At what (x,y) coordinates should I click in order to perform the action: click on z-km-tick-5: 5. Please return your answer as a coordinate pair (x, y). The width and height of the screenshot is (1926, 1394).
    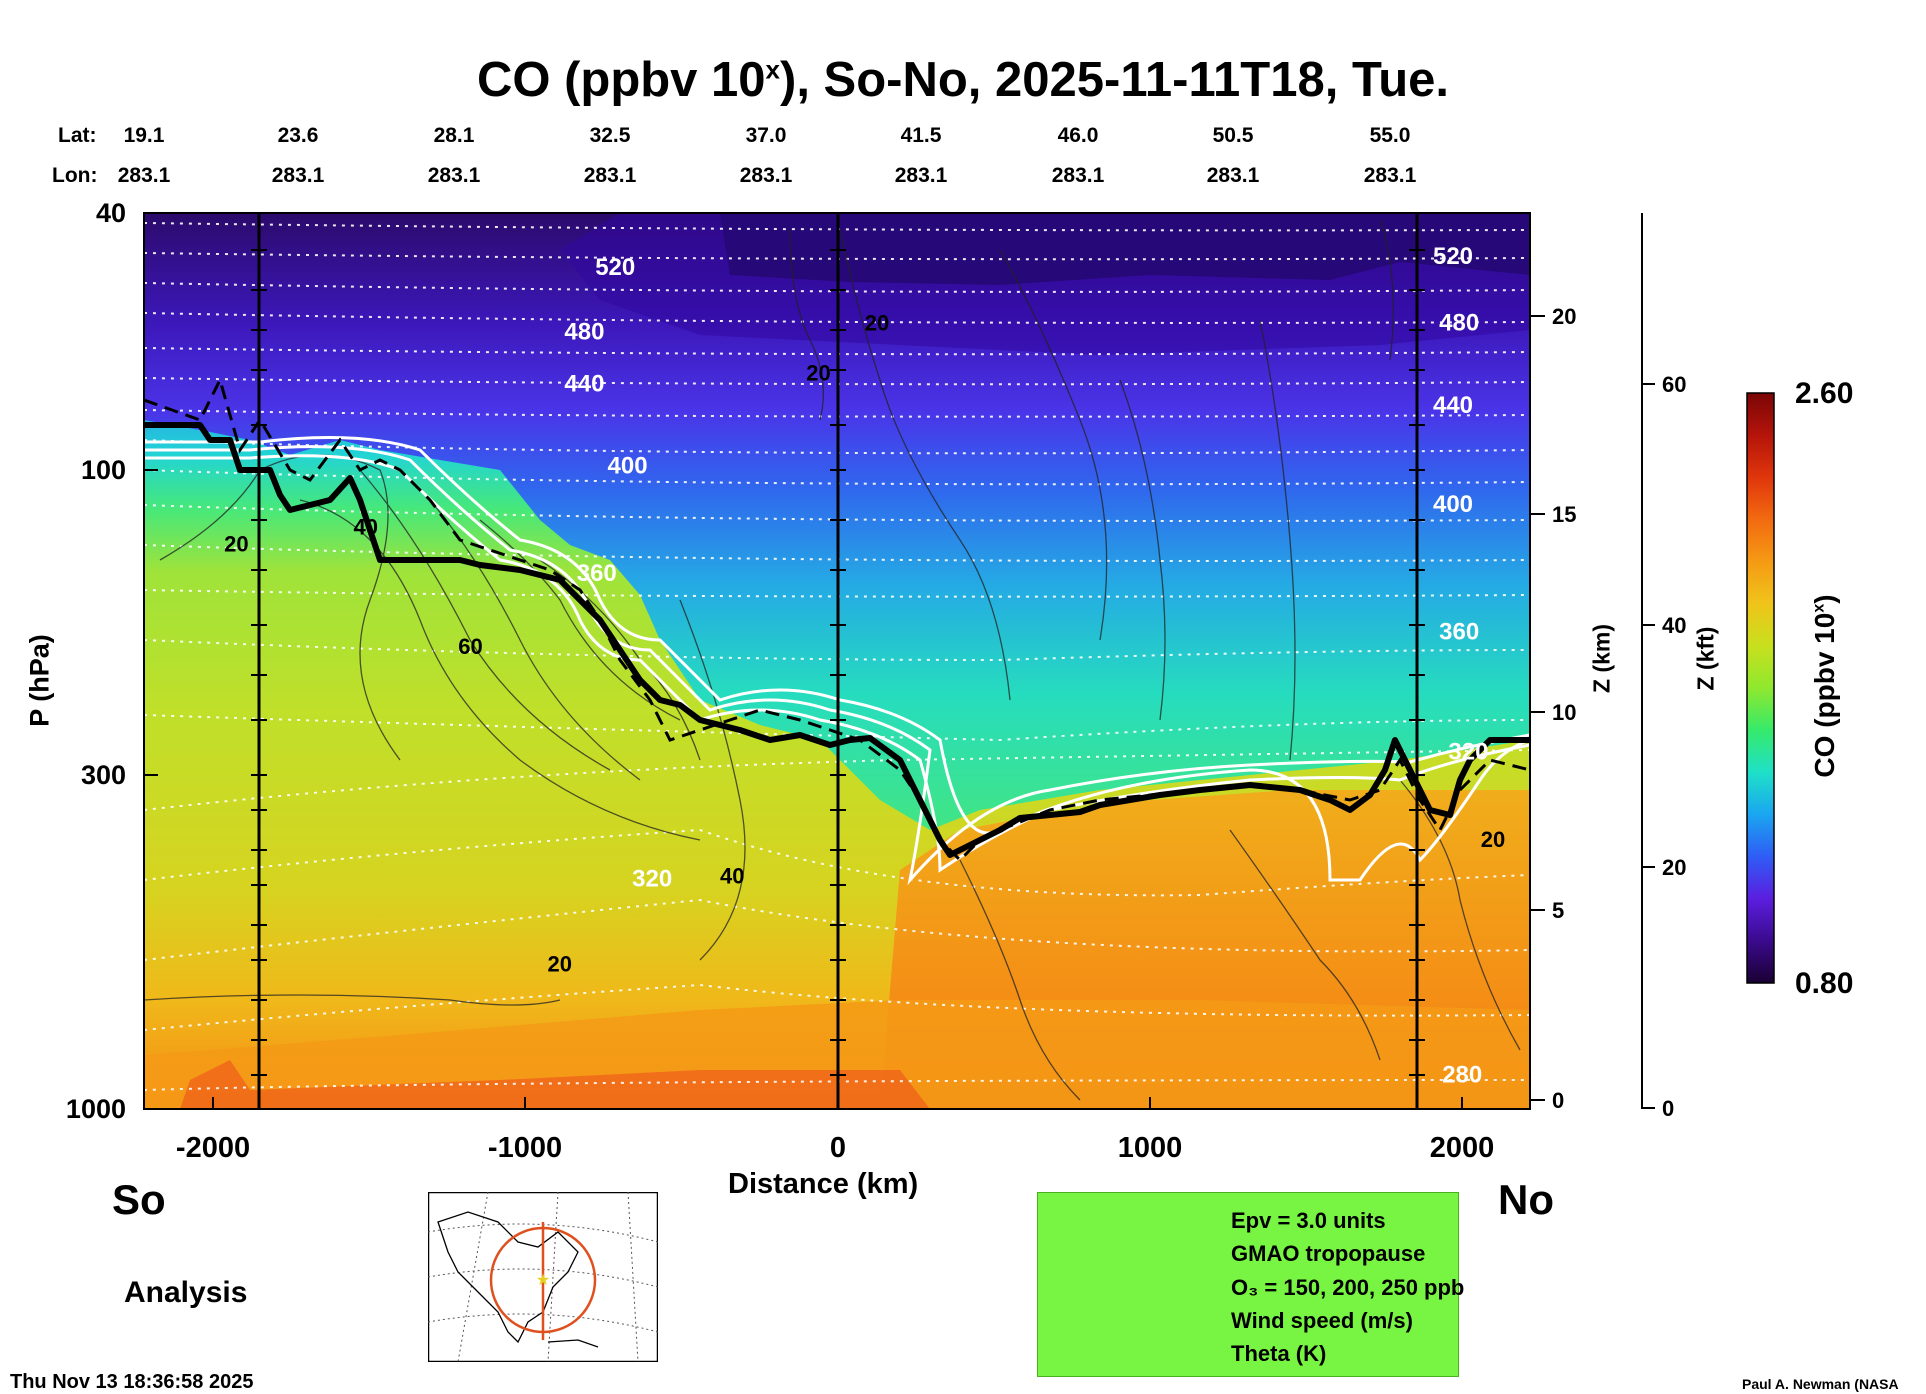
    Looking at the image, I should click on (1558, 910).